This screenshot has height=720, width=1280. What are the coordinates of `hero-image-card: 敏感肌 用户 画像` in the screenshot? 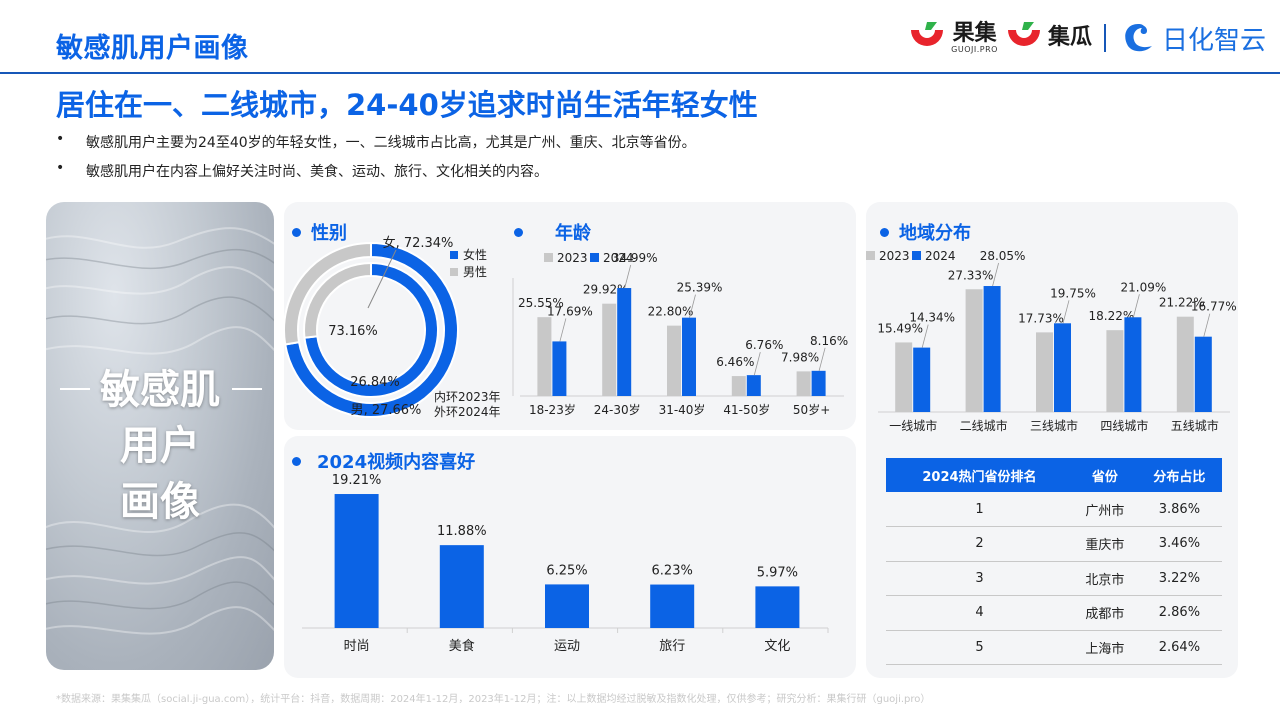 It's located at (160, 436).